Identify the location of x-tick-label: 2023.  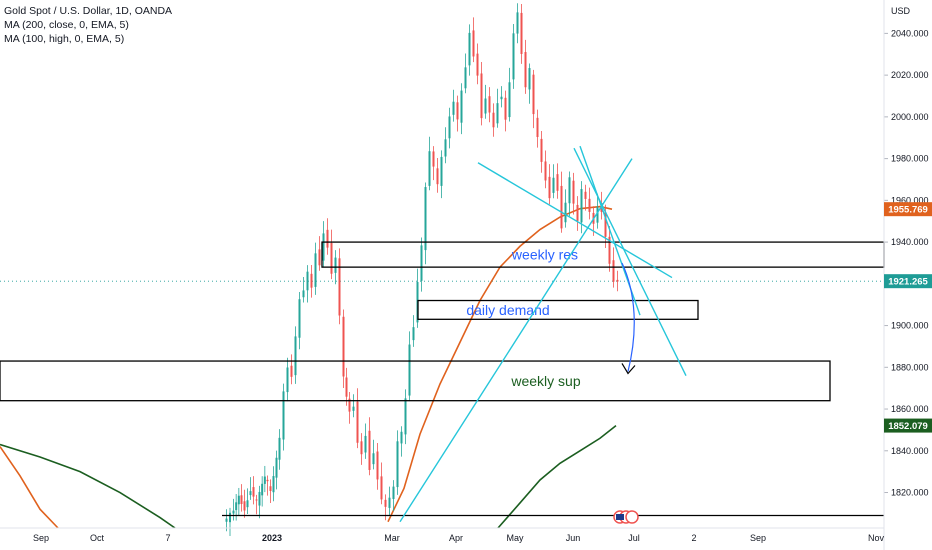
(272, 538).